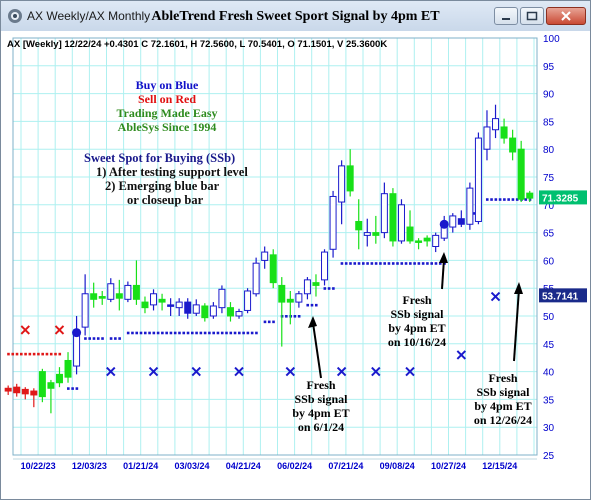  I want to click on y-tick-label: 85, so click(549, 122).